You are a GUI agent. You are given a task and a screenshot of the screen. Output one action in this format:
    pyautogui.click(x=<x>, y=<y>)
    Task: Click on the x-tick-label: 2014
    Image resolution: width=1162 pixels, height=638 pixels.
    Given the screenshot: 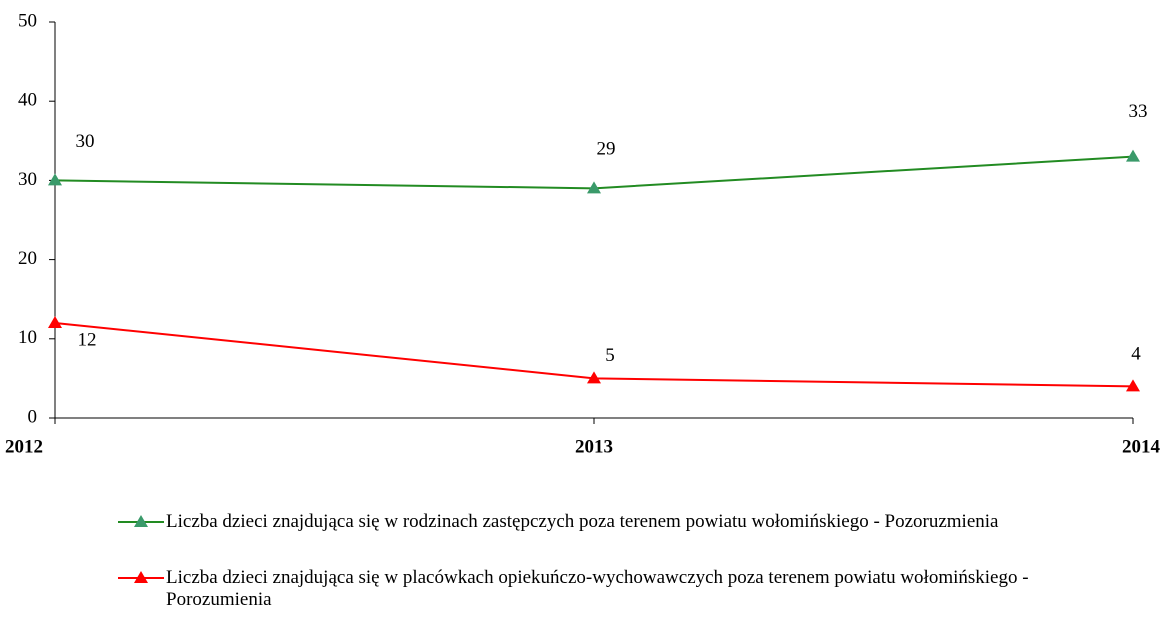 What is the action you would take?
    pyautogui.click(x=1141, y=446)
    